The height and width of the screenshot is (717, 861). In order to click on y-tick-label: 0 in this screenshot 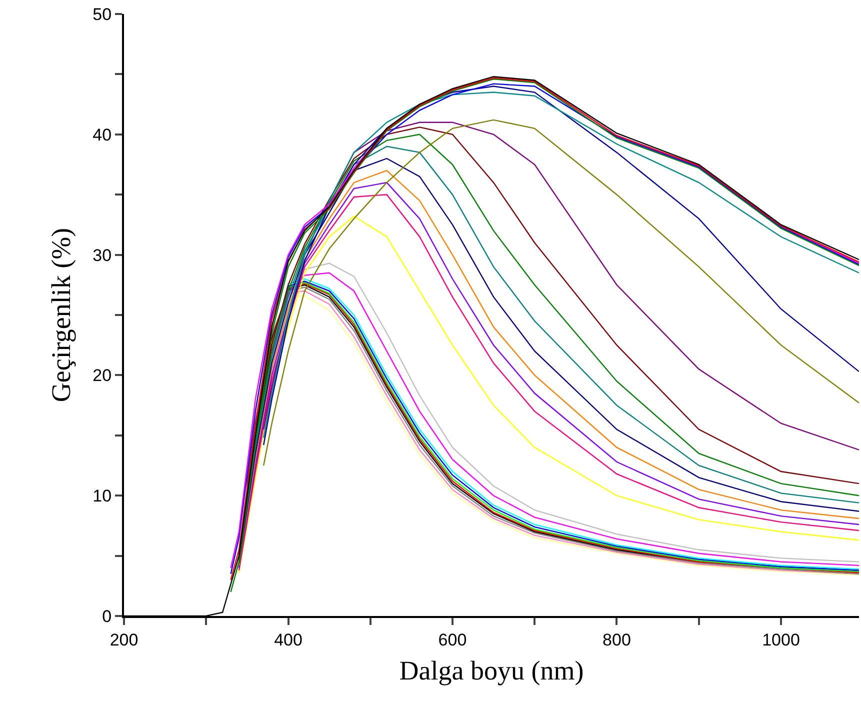, I will do `click(107, 616)`.